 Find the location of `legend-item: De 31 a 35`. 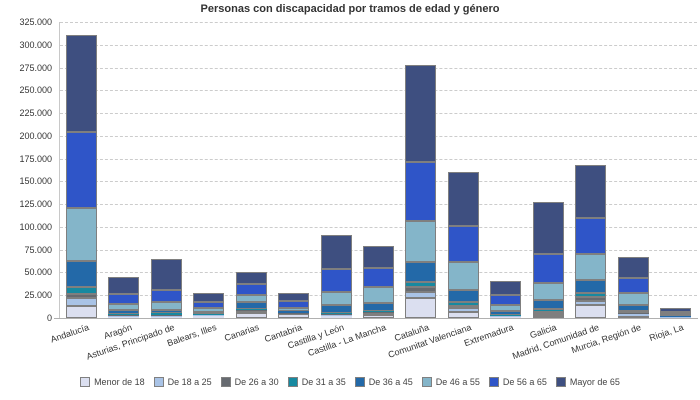

legend-item: De 31 a 35 is located at coordinates (316, 382).